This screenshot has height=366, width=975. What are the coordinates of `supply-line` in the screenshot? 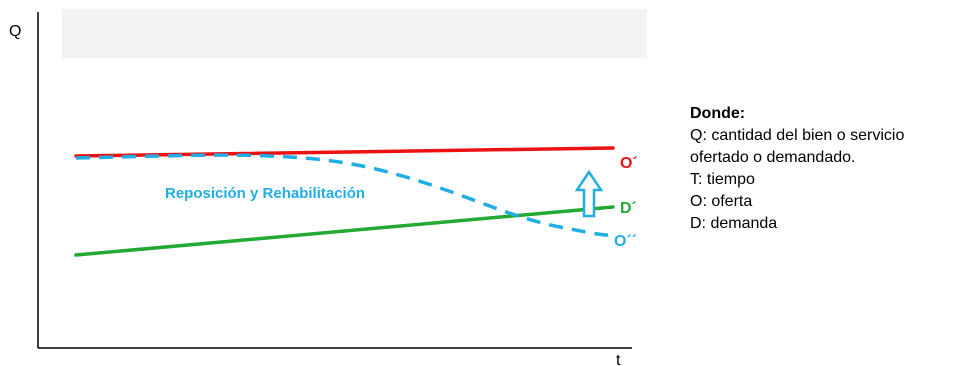 It's located at (344, 152).